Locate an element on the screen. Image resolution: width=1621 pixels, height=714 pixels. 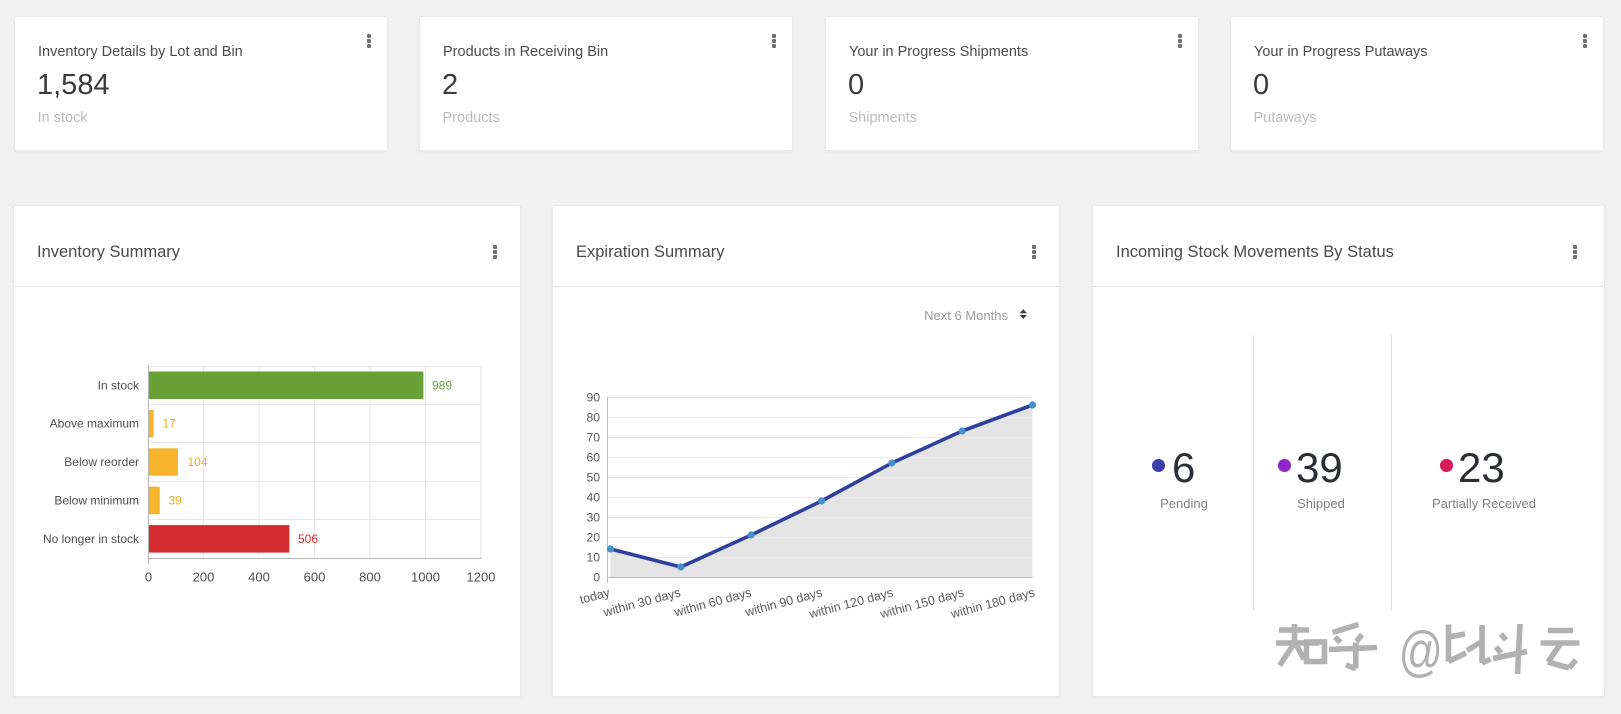
svg-text: 1200 is located at coordinates (481, 577).